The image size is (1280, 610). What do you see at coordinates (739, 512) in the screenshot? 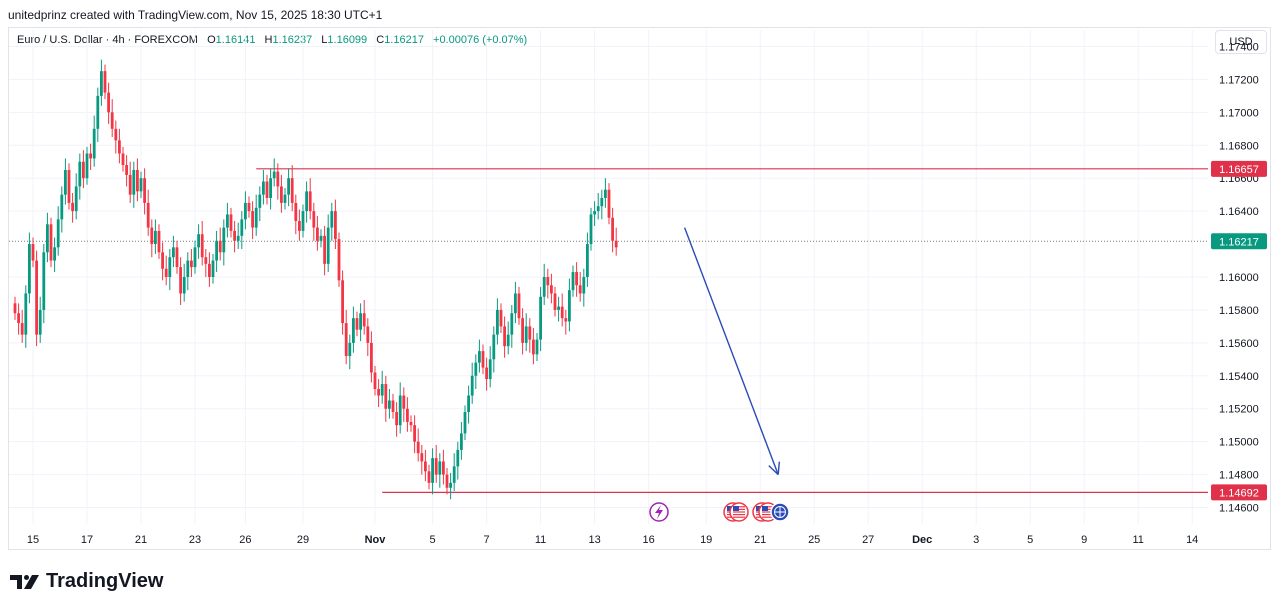
I see `us-flag-icon` at bounding box center [739, 512].